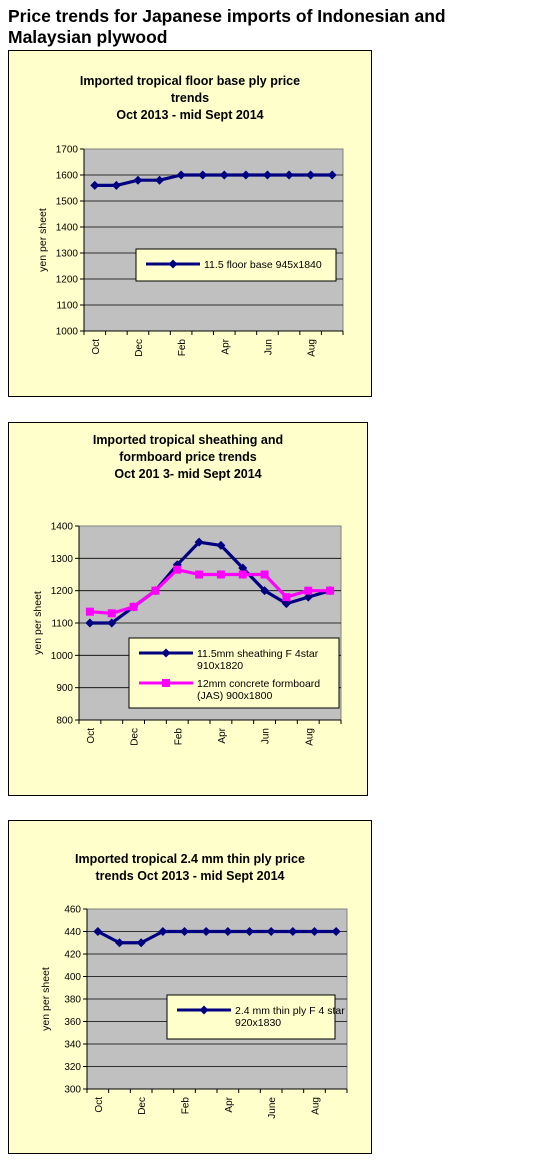 The height and width of the screenshot is (1161, 534). Describe the element at coordinates (72, 955) in the screenshot. I see `y-tick-label: 420` at that location.